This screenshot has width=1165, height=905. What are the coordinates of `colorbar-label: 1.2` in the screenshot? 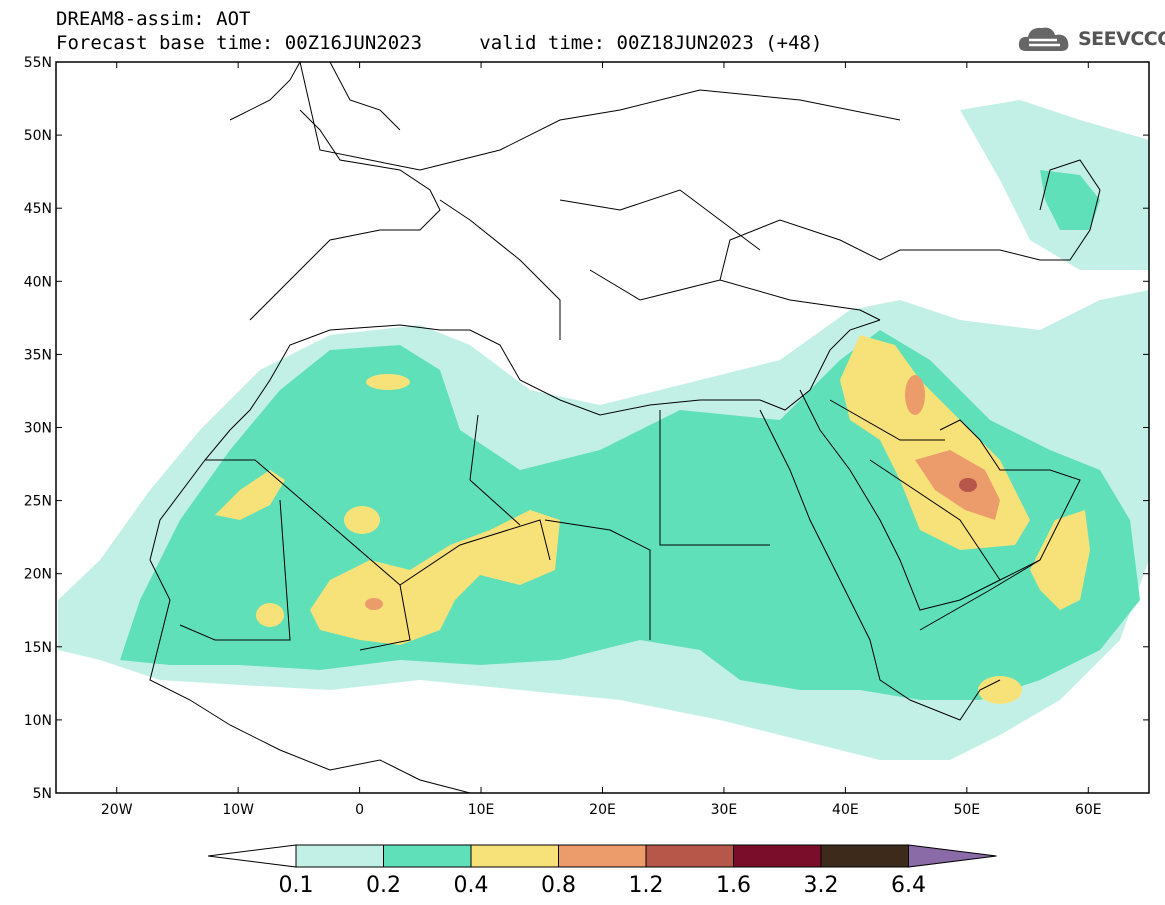 It's located at (646, 885).